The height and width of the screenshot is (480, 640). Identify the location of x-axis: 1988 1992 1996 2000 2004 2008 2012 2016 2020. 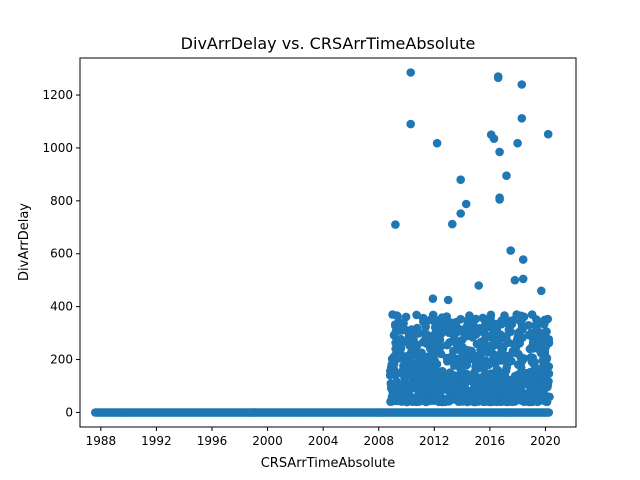
(323, 437).